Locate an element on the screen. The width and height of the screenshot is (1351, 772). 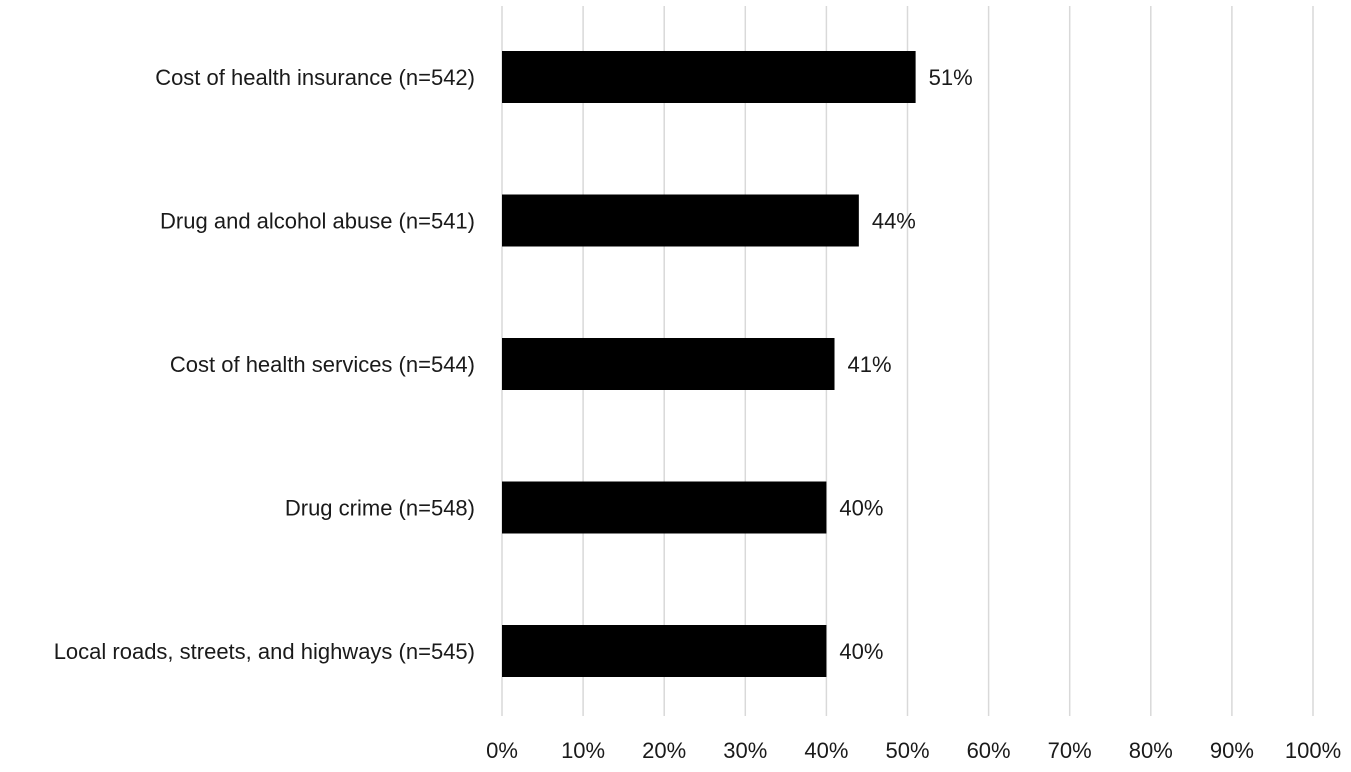
data-label-3: 40% is located at coordinates (861, 508).